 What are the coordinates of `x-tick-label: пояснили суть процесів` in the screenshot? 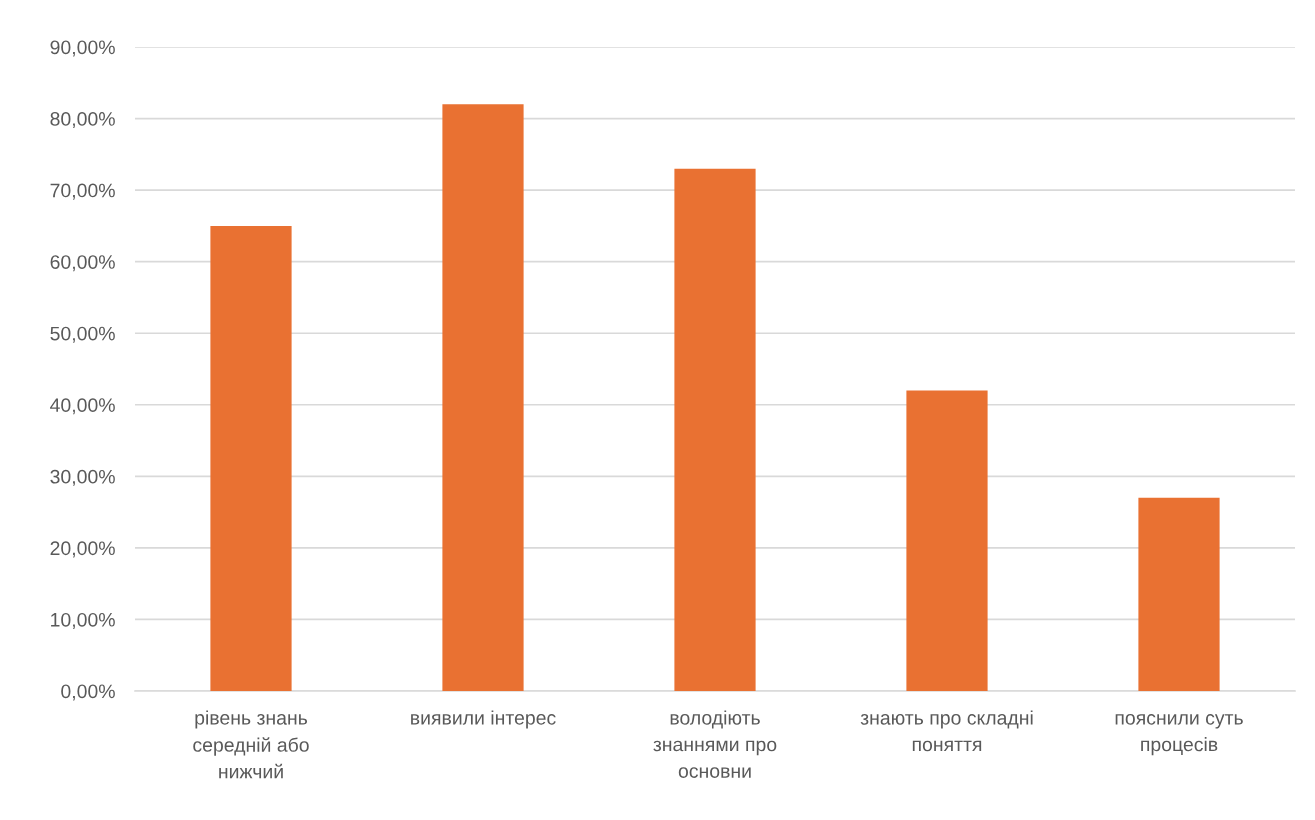 It's located at (1179, 735).